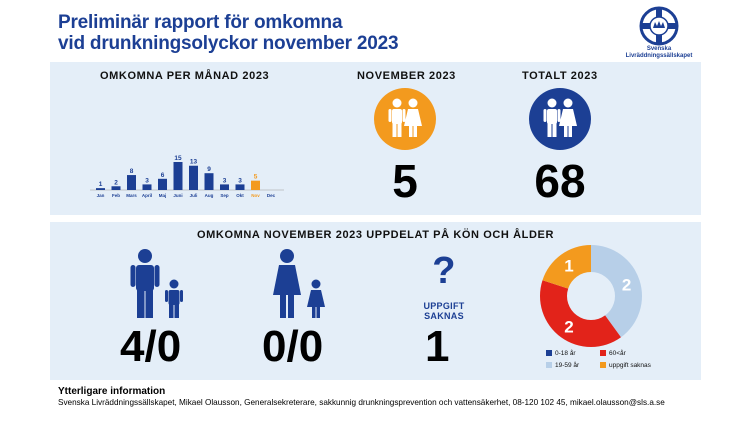 The image size is (746, 427). I want to click on age-donut-chart: 2 2 1, so click(591, 296).